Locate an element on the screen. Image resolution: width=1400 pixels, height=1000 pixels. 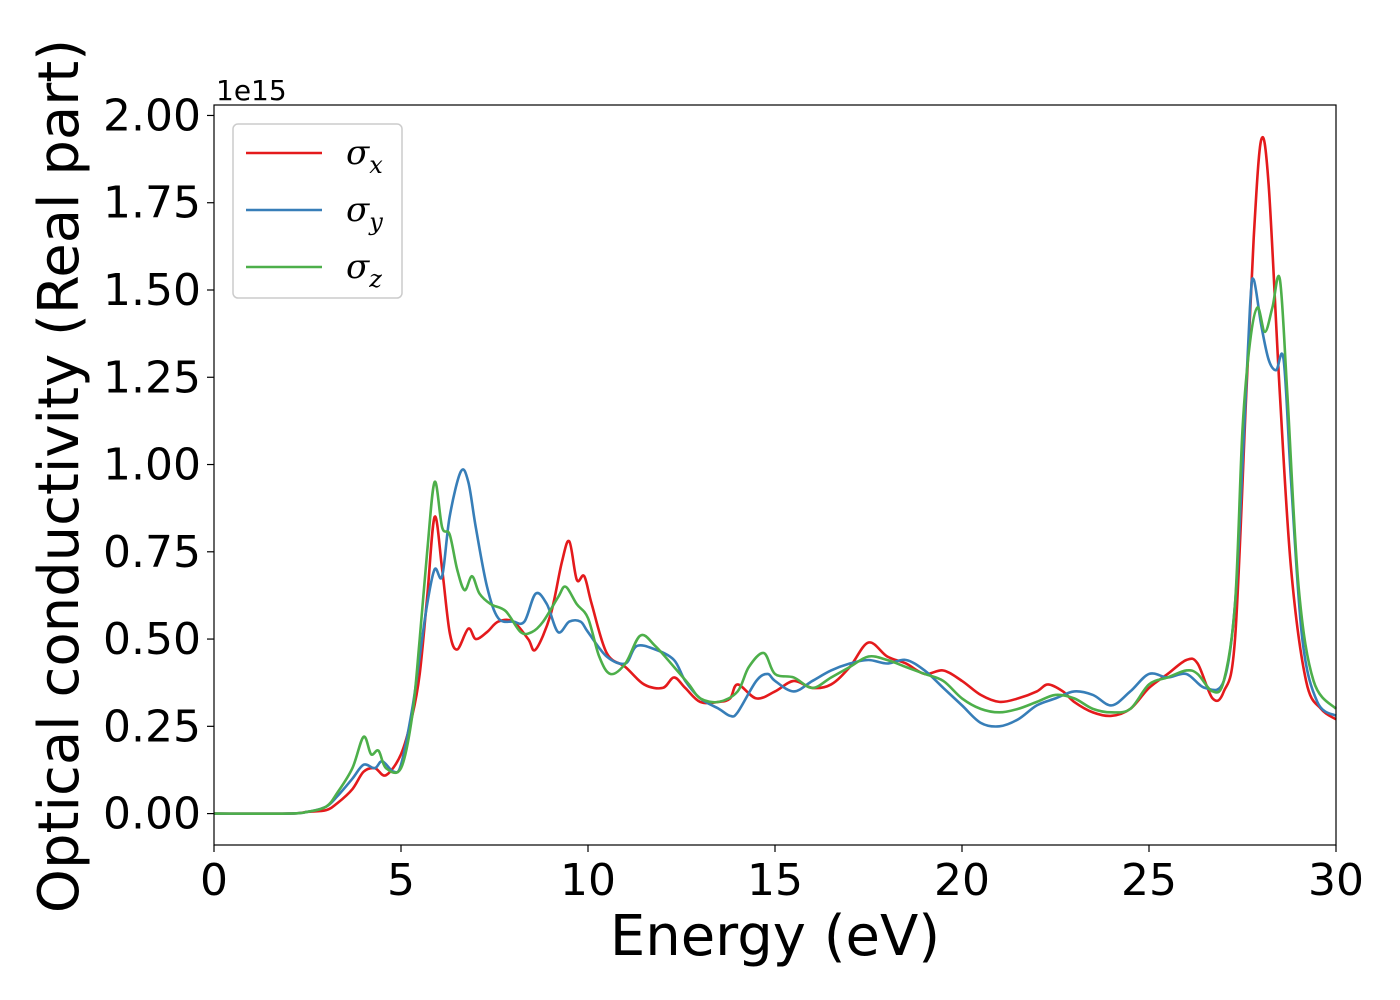
legend-subscript: z is located at coordinates (375, 279).